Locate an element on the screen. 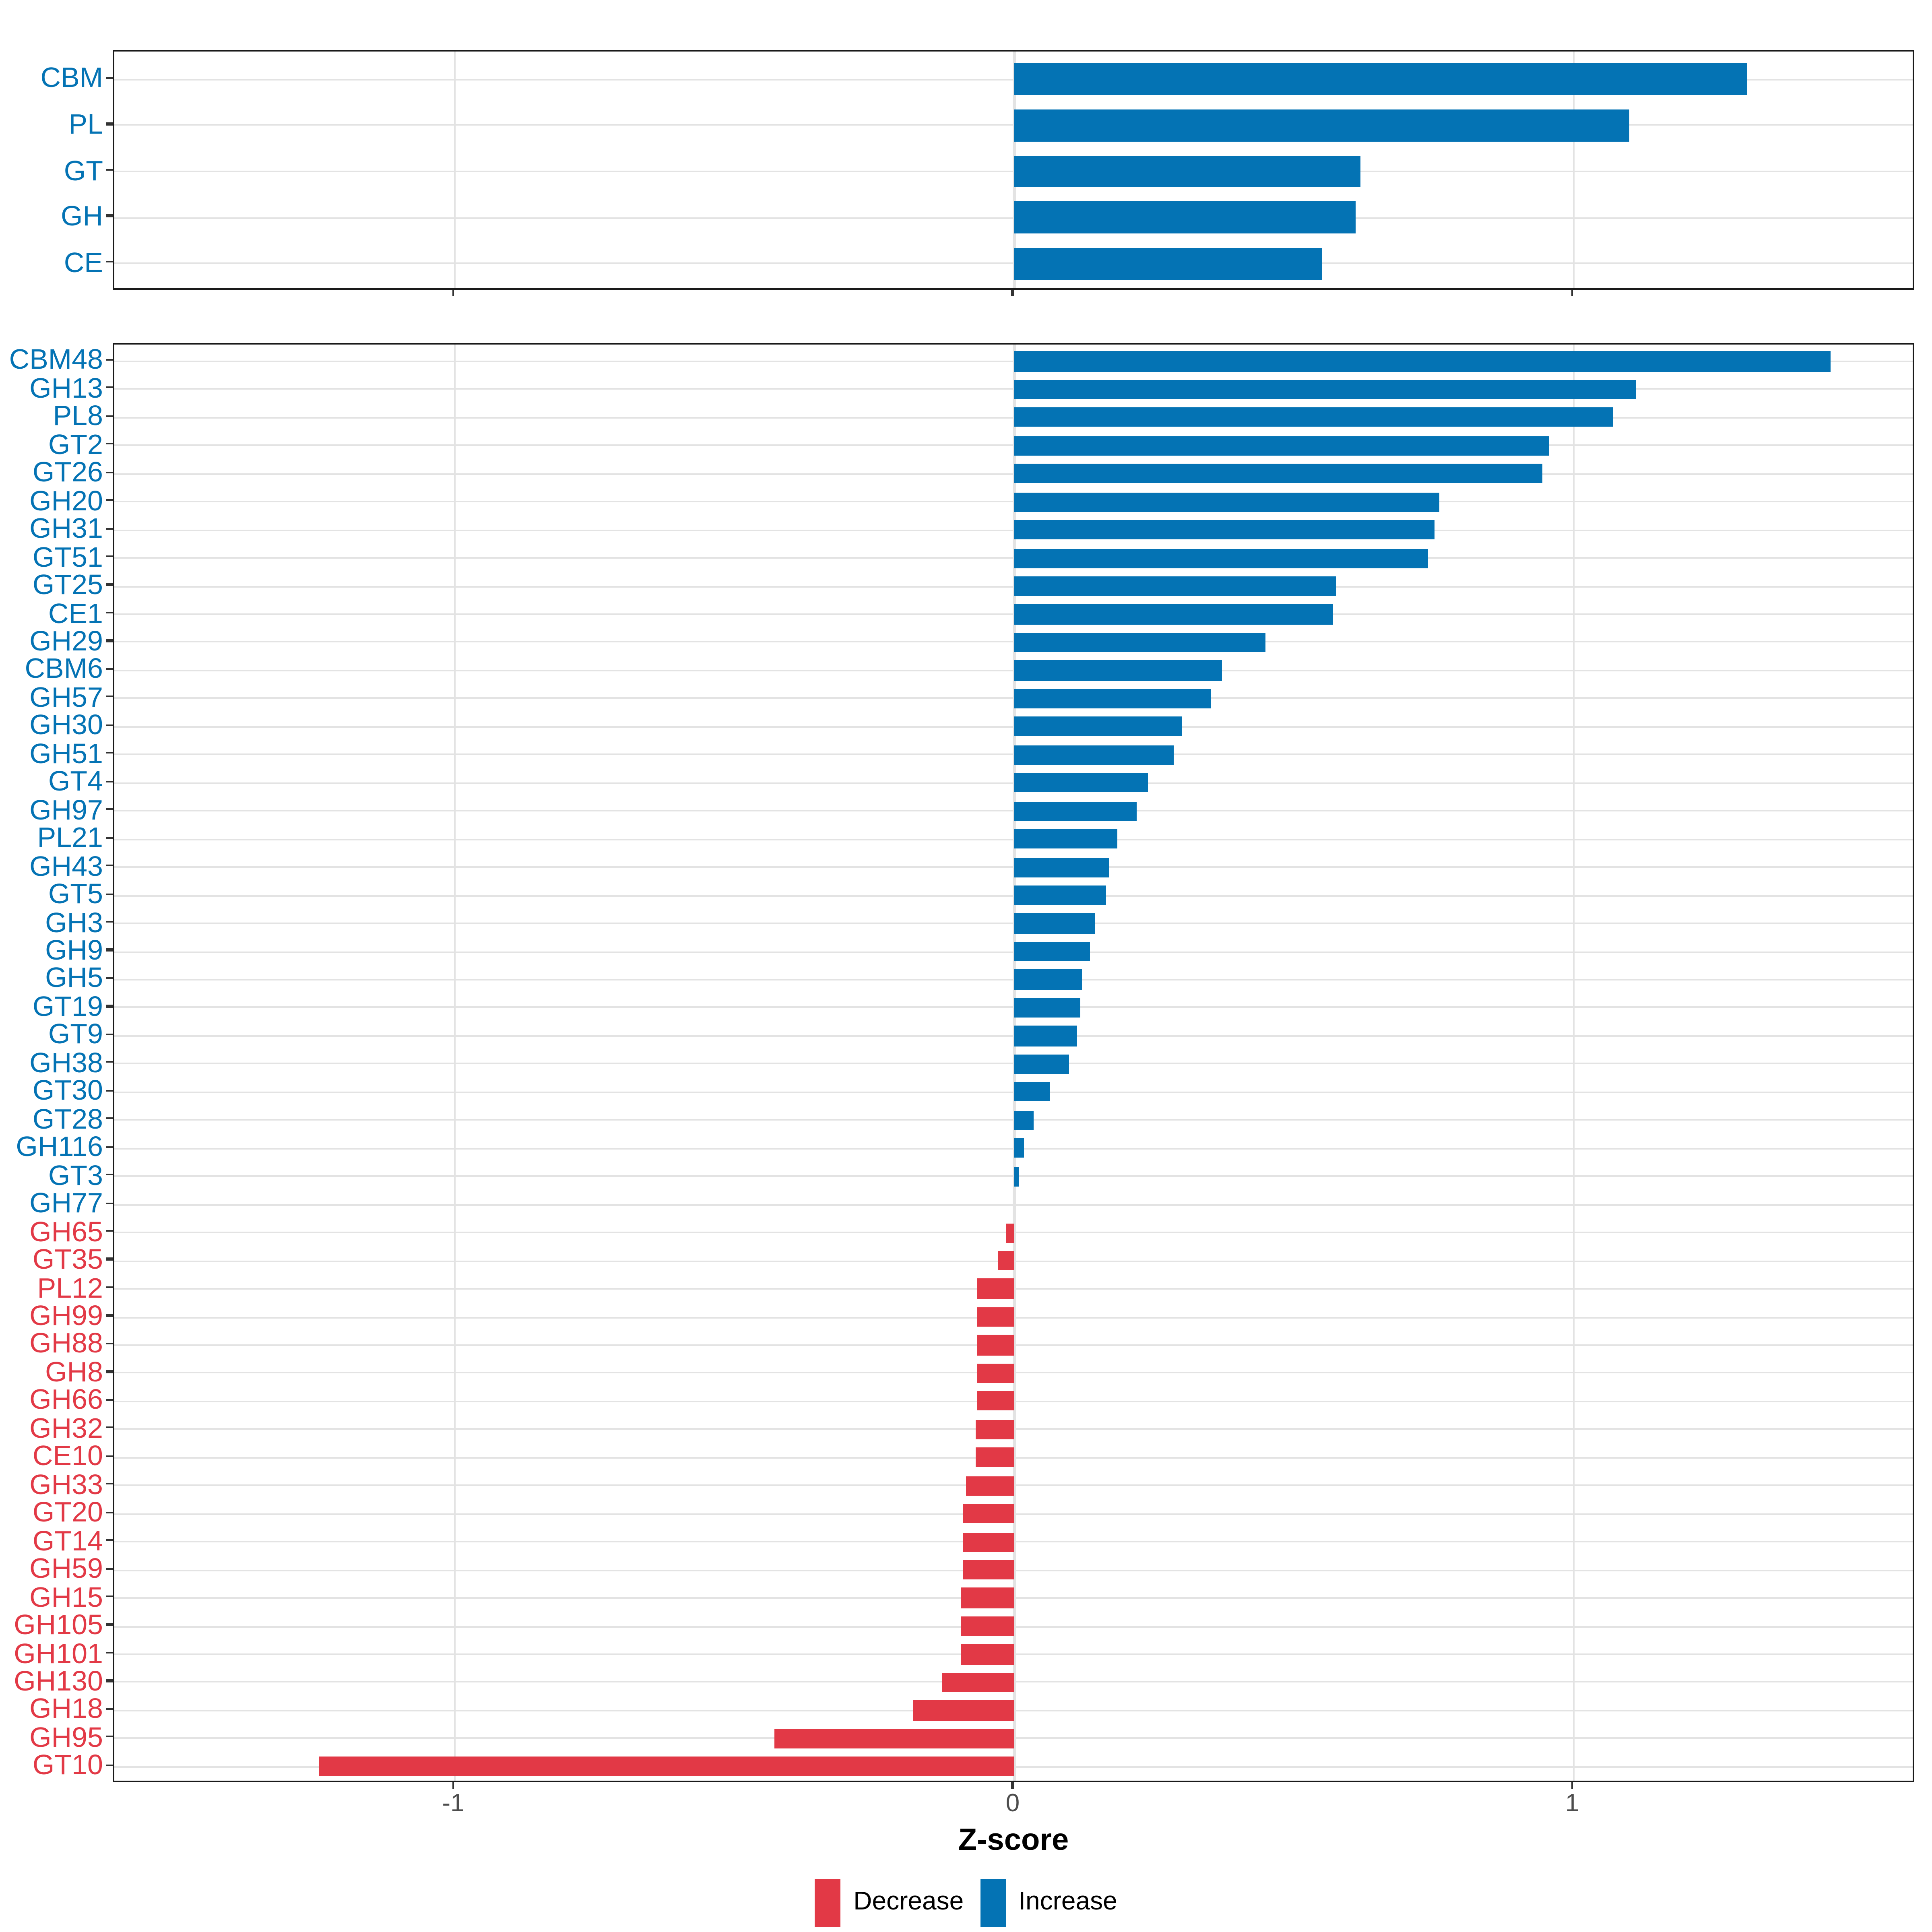 Image resolution: width=1932 pixels, height=1932 pixels. bar-gt30 is located at coordinates (1032, 1092).